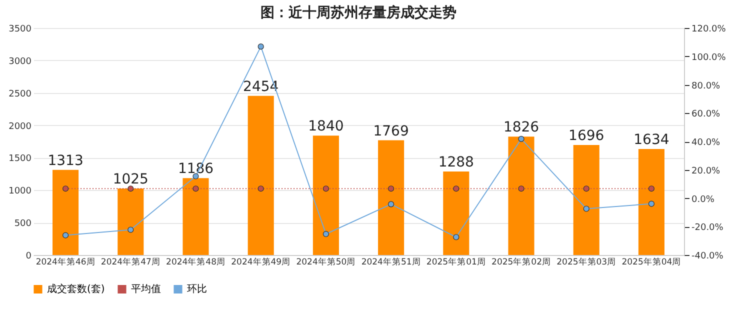 The width and height of the screenshot is (740, 312). Describe the element at coordinates (20, 127) in the screenshot. I see `y-tick-label: 2000` at that location.